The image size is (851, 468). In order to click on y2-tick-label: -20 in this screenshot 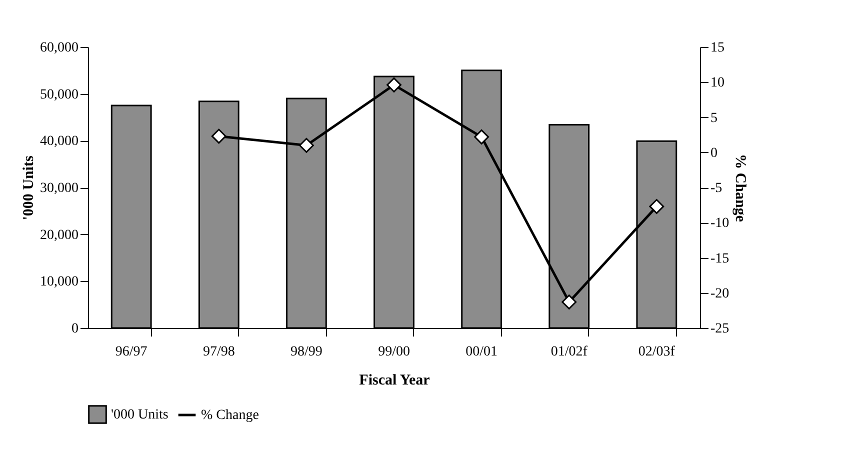, I will do `click(720, 294)`.